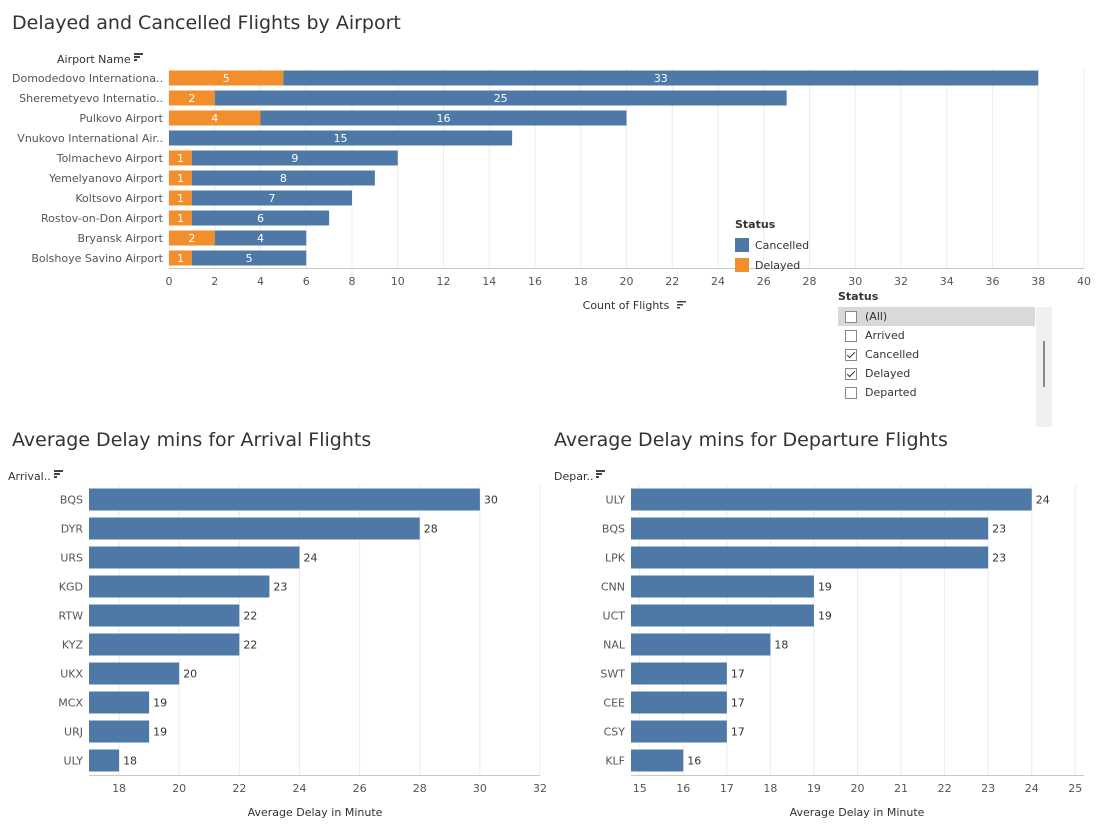 The image size is (1096, 839). Describe the element at coordinates (772, 265) in the screenshot. I see `legend-item-delayed: Delayed` at that location.